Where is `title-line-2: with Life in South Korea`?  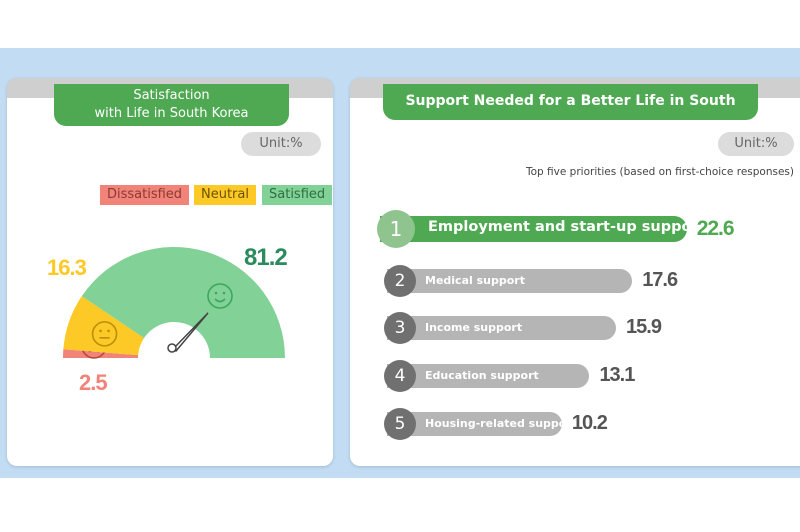 title-line-2: with Life in South Korea is located at coordinates (171, 113).